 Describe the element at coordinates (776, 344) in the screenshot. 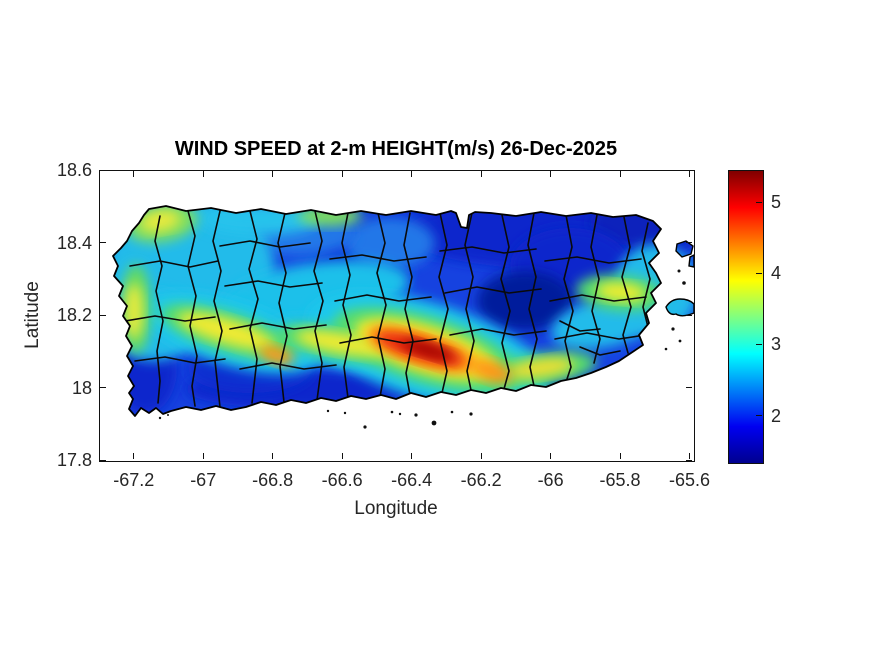

I see `colorbar-tick-label: 3` at that location.